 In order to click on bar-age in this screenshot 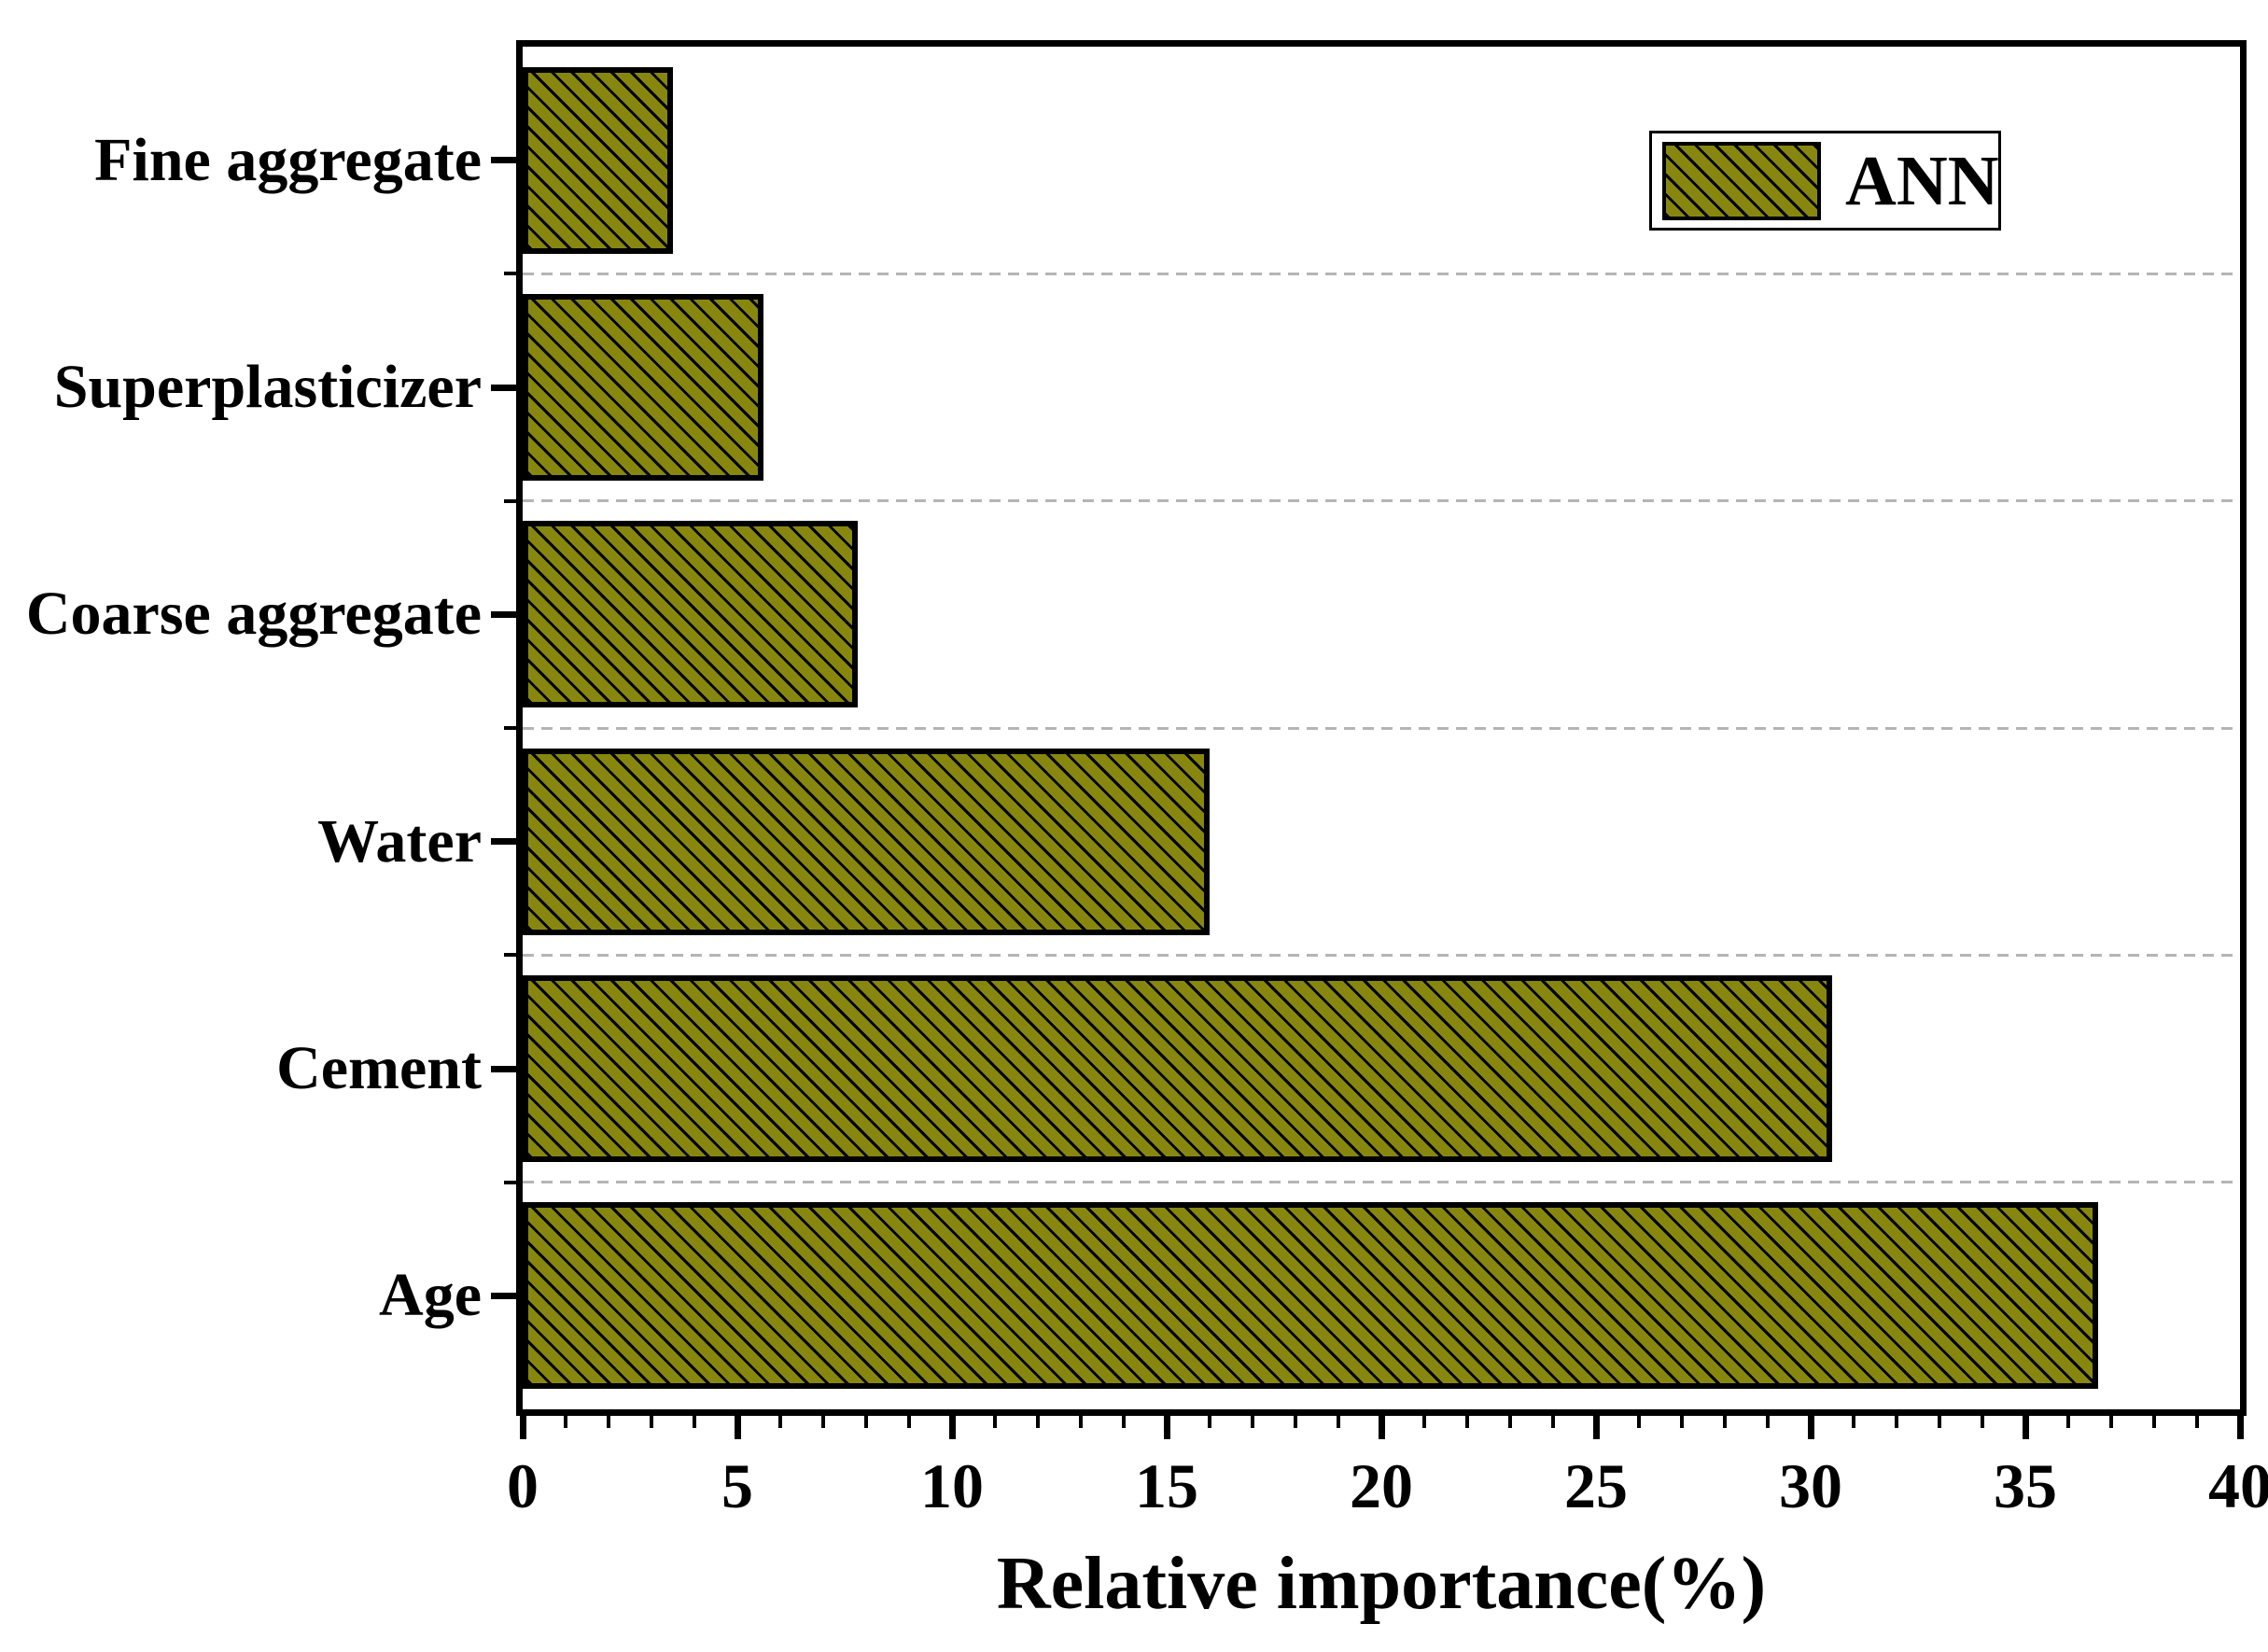, I will do `click(1310, 1296)`.